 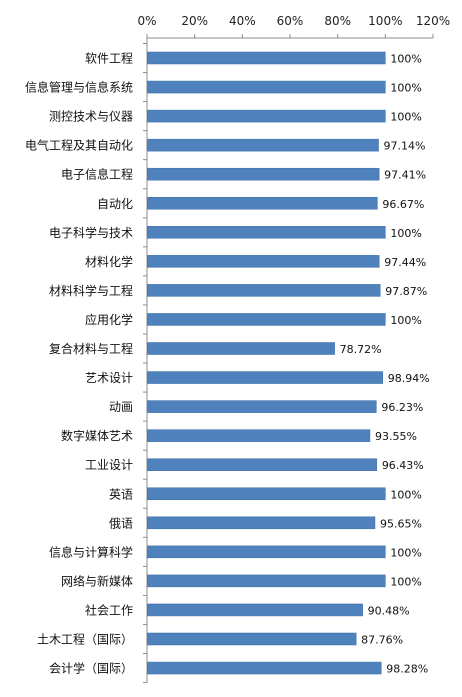 What do you see at coordinates (109, 378) in the screenshot?
I see `category-label: 艺术设计` at bounding box center [109, 378].